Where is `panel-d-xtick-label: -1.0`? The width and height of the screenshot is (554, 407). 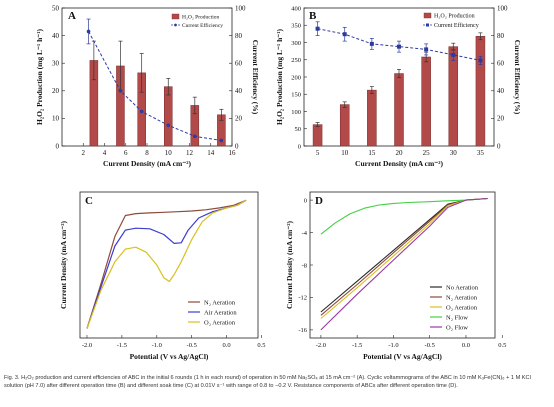 panel-d-xtick-label: -1.0 is located at coordinates (393, 345).